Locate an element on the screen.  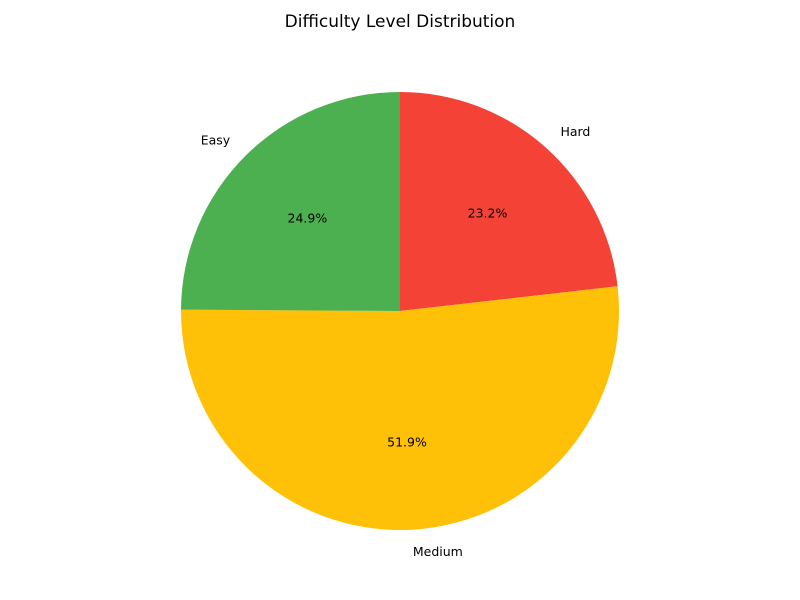
pie-slice-hard is located at coordinates (509, 201).